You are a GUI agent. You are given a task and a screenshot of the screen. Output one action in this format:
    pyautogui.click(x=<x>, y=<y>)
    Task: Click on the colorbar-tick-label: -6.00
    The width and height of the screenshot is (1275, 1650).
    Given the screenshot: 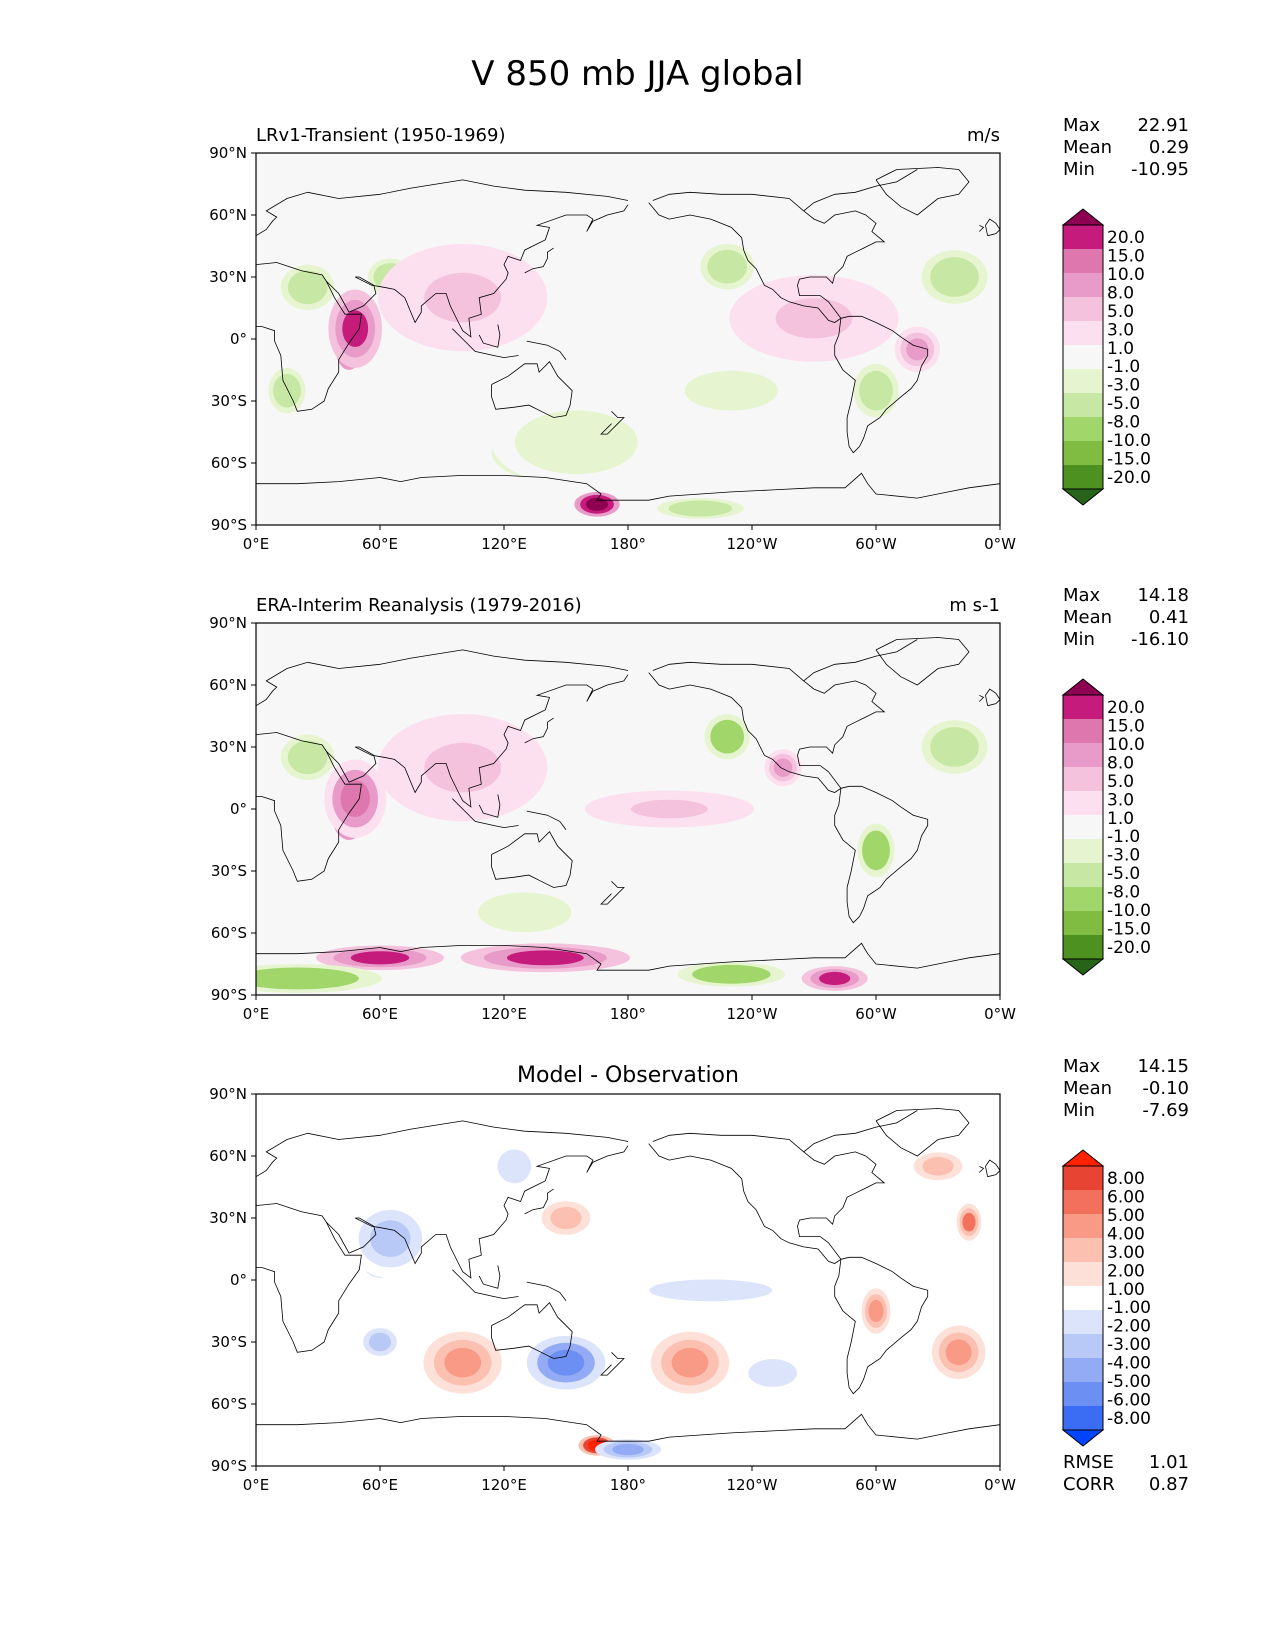 What is the action you would take?
    pyautogui.click(x=1129, y=1401)
    